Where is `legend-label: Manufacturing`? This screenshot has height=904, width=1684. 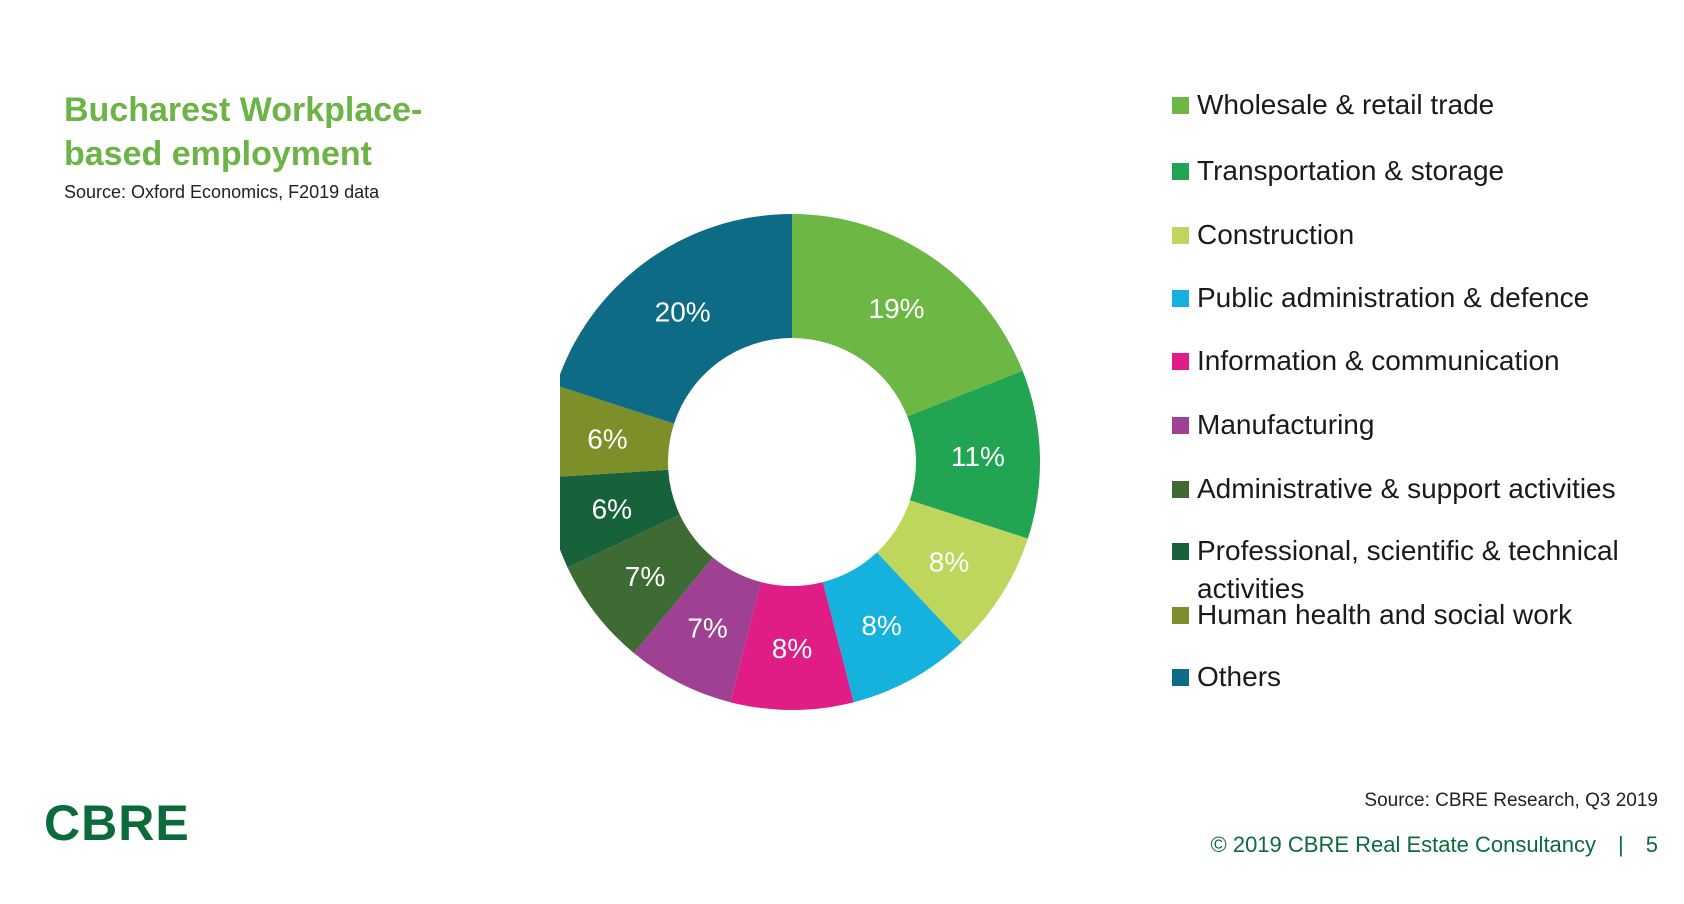 legend-label: Manufacturing is located at coordinates (1286, 424).